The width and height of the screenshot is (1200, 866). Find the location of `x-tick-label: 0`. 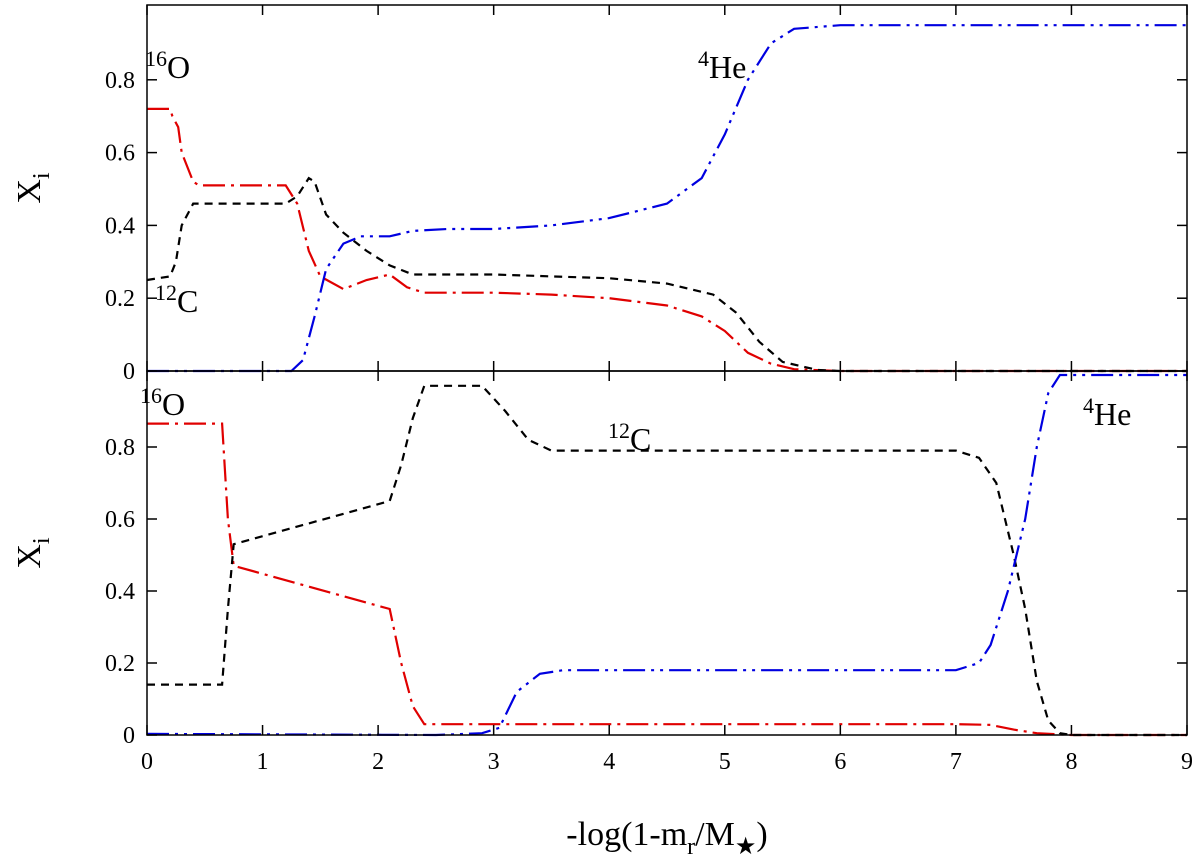

x-tick-label: 0 is located at coordinates (147, 762).